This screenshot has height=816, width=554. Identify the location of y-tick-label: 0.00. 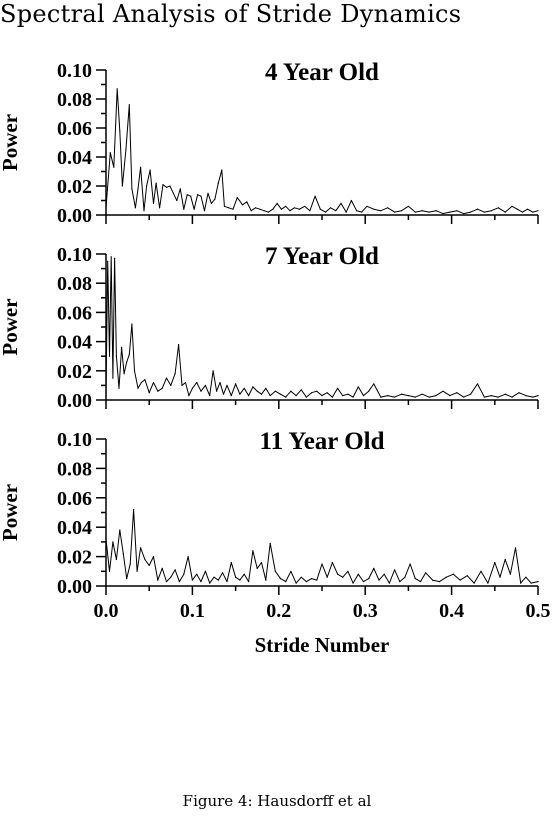
(74, 401).